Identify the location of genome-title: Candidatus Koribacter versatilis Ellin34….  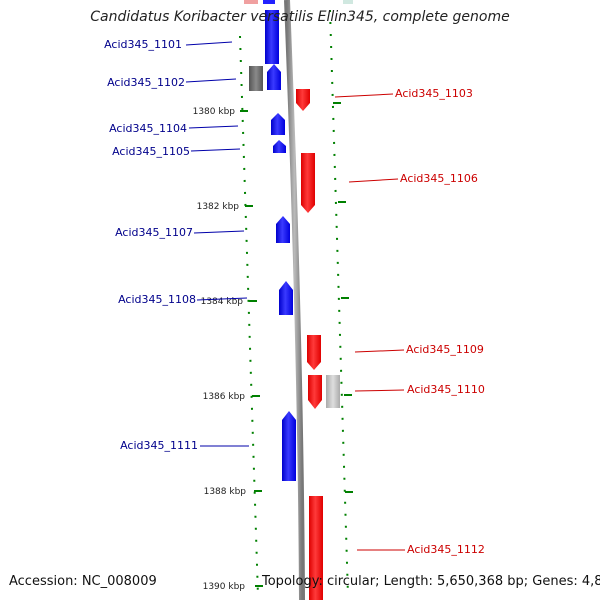
(300, 17).